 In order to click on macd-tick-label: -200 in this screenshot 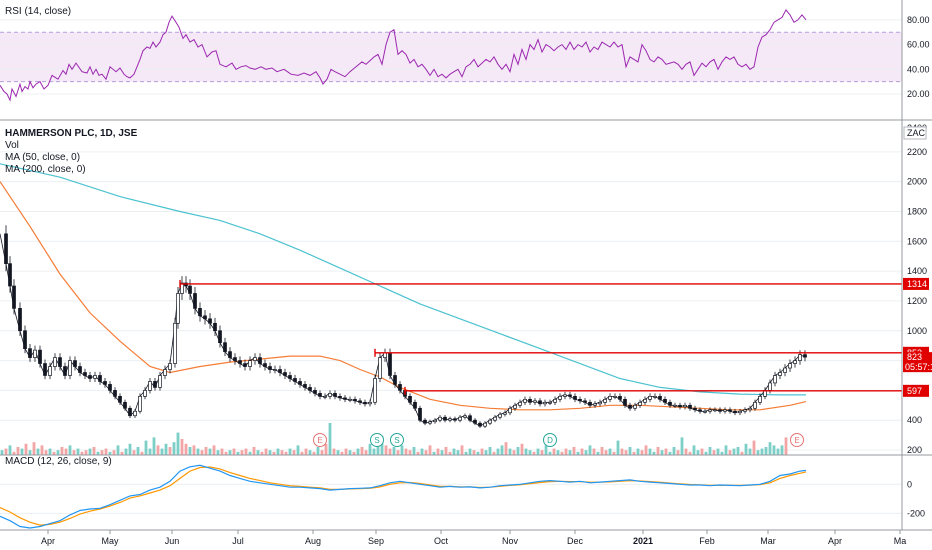, I will do `click(916, 513)`.